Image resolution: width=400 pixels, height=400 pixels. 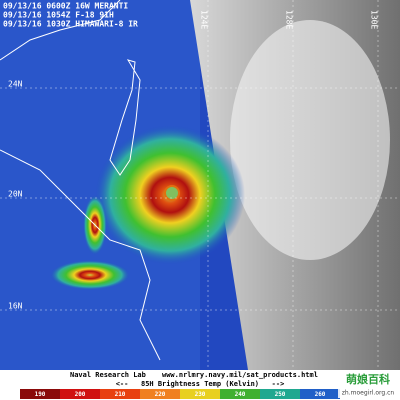 I want to click on eye, so click(x=172, y=193).